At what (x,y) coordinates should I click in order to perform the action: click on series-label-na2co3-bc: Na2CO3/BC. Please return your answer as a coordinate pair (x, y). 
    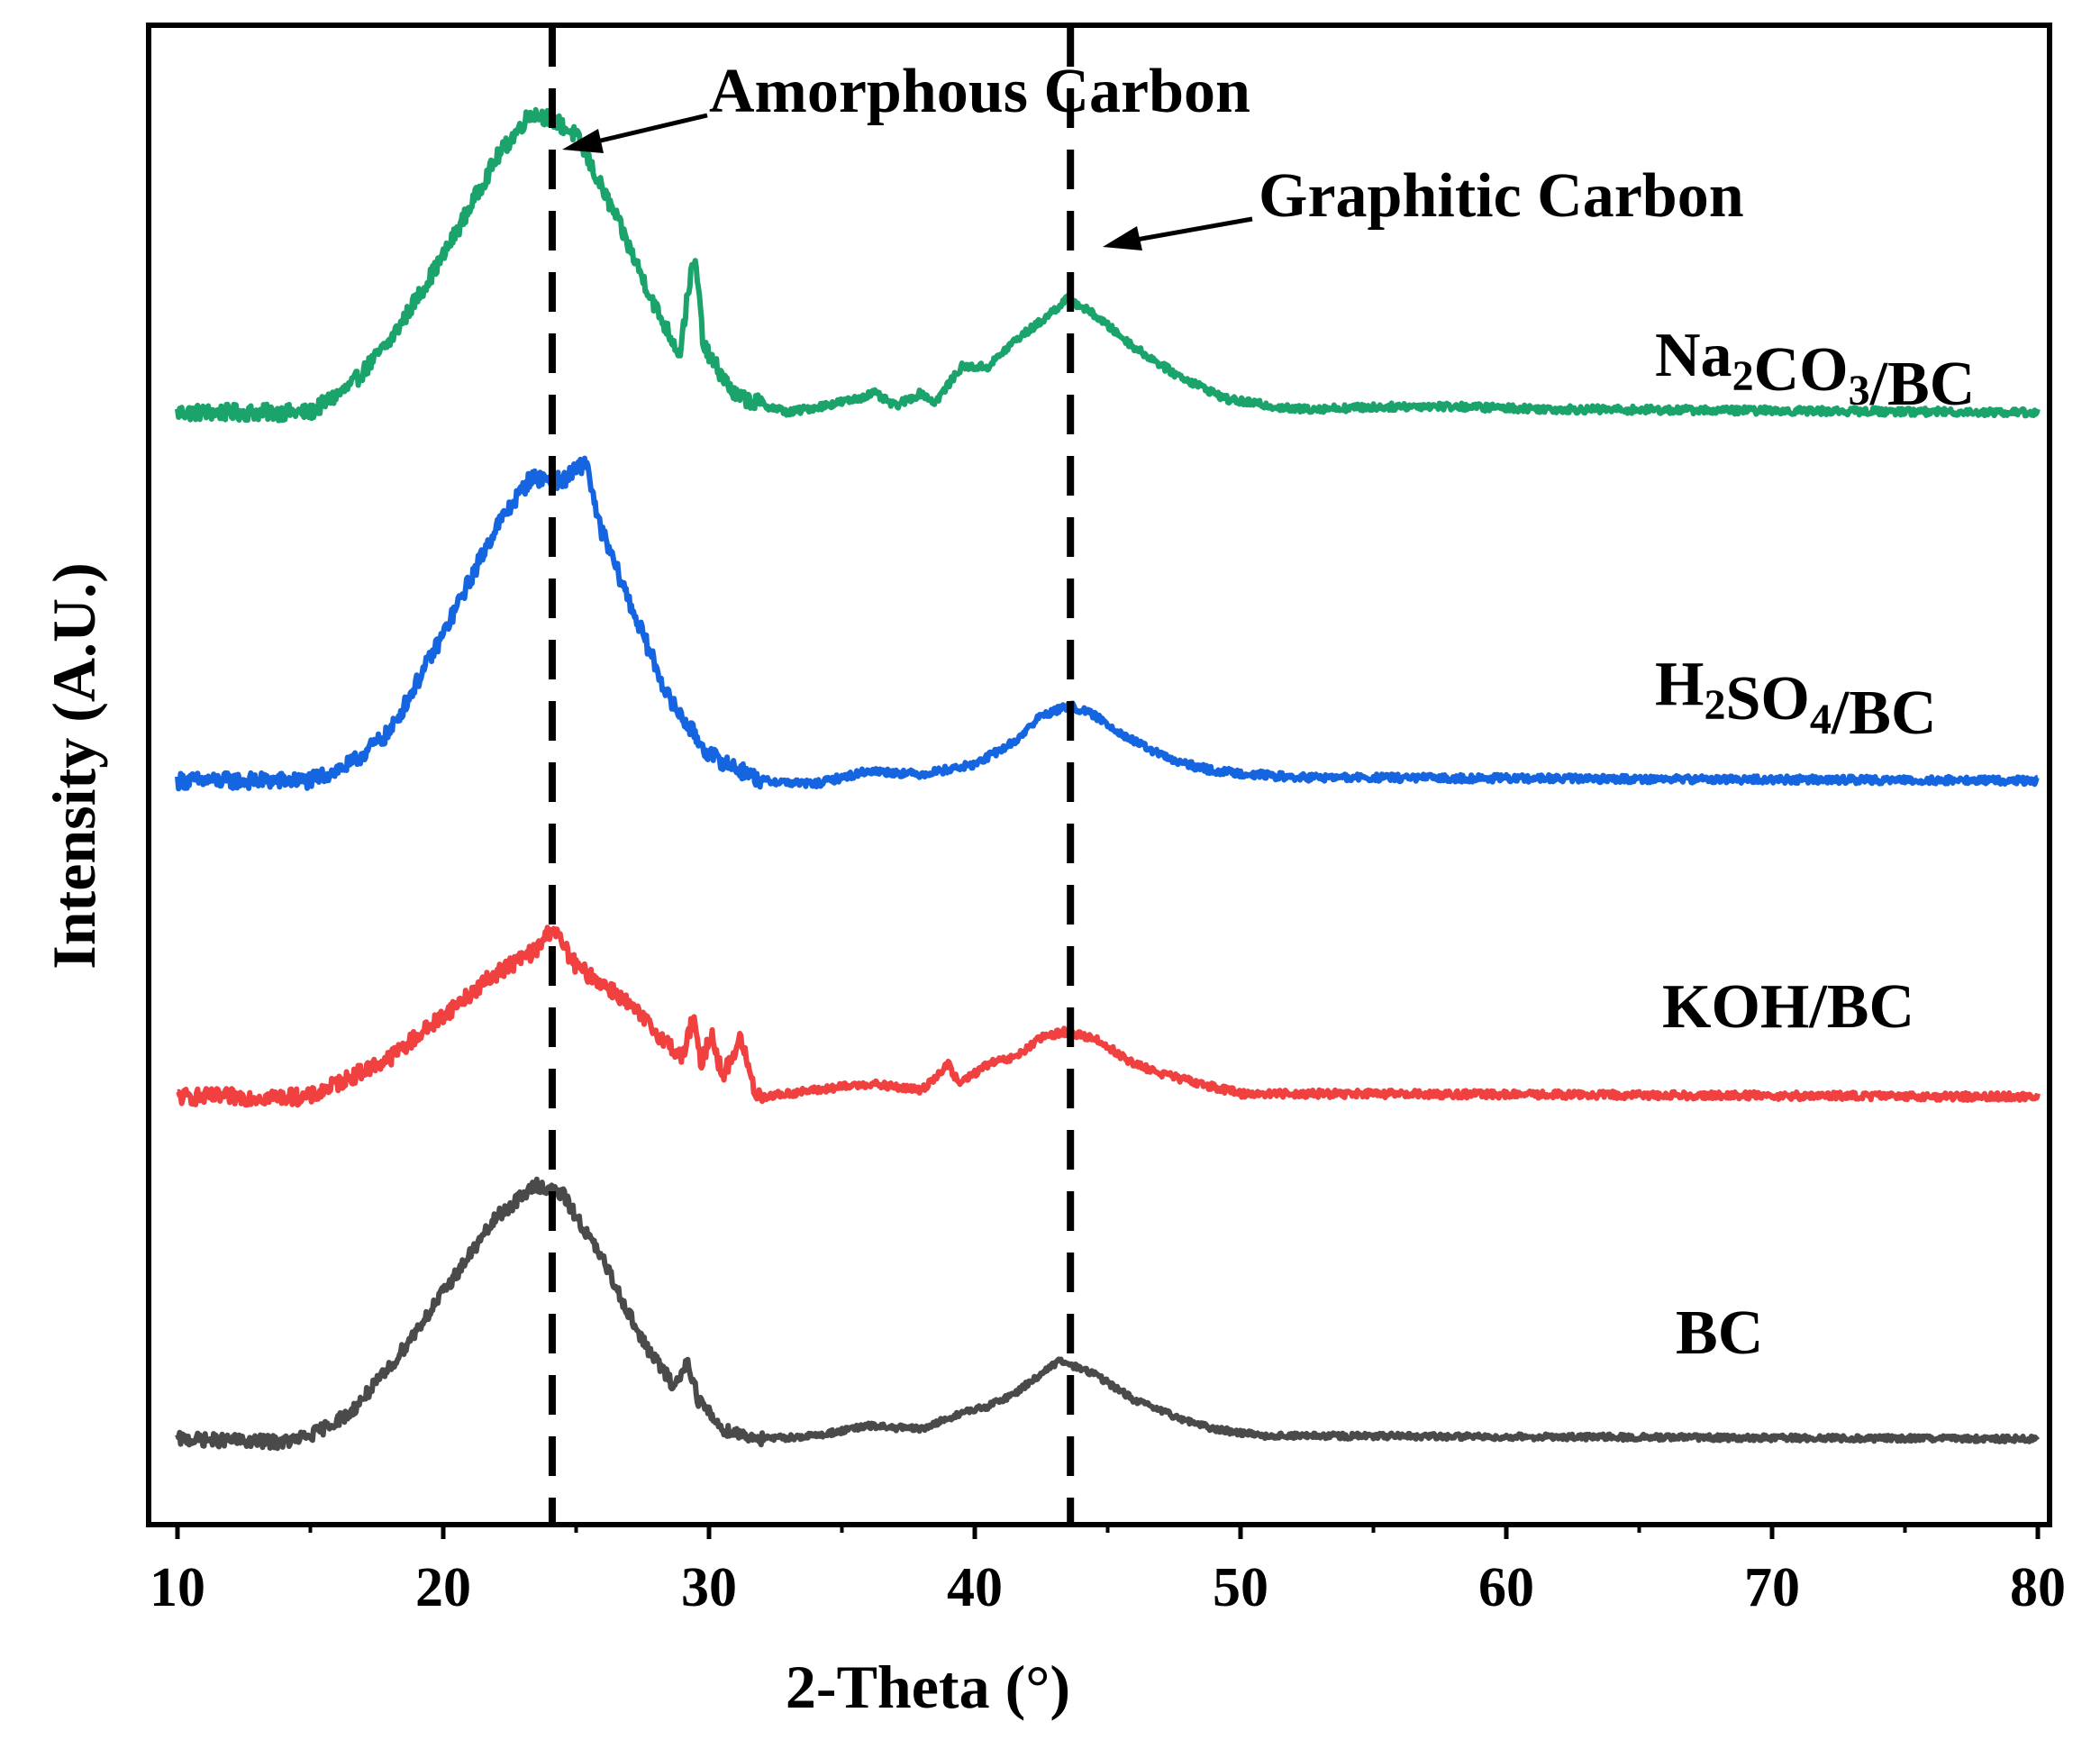
    Looking at the image, I should click on (1815, 370).